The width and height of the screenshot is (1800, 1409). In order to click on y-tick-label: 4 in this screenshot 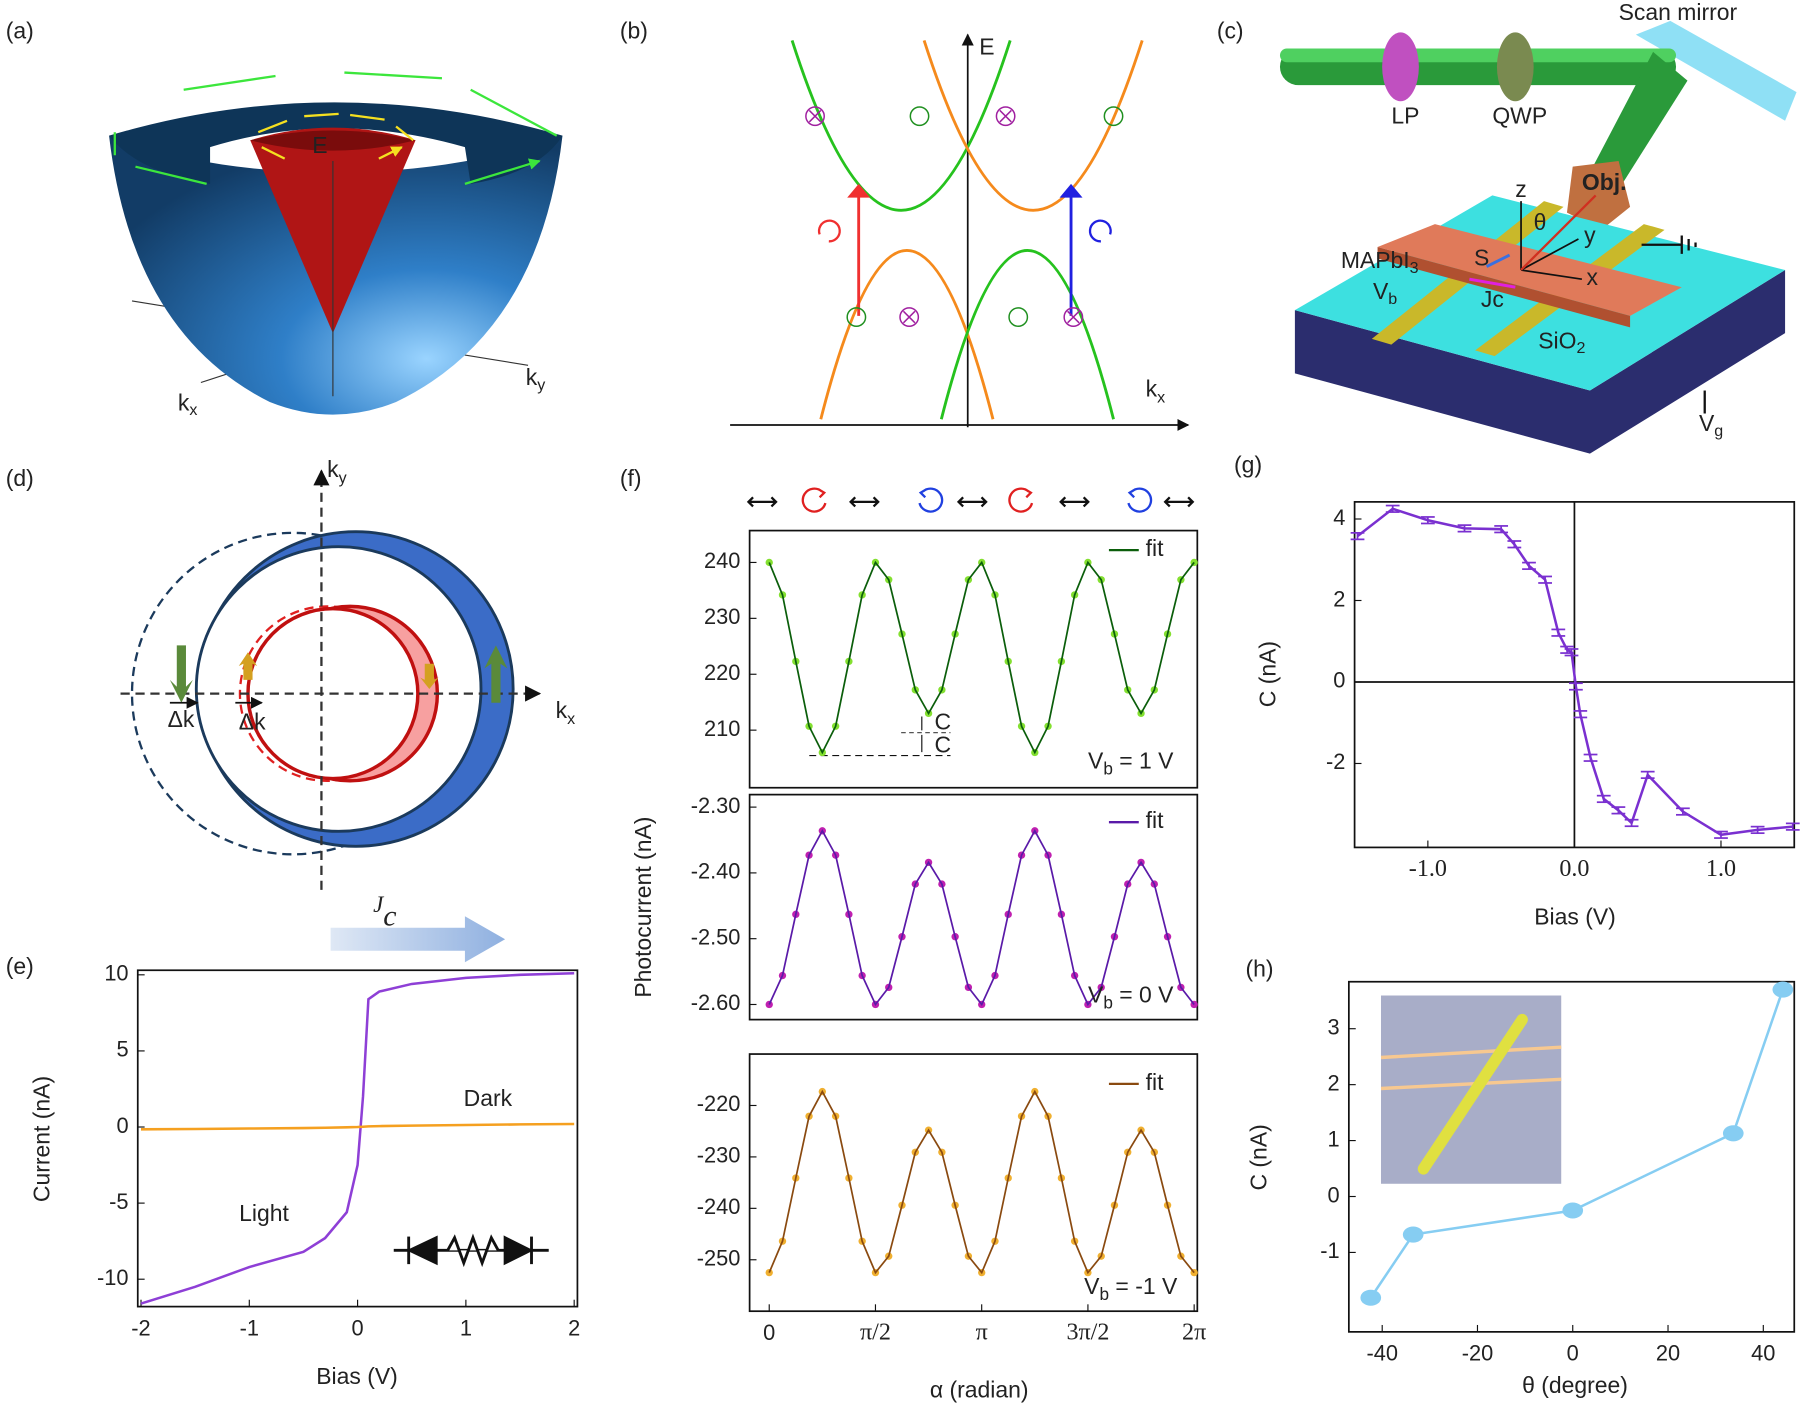, I will do `click(1339, 517)`.